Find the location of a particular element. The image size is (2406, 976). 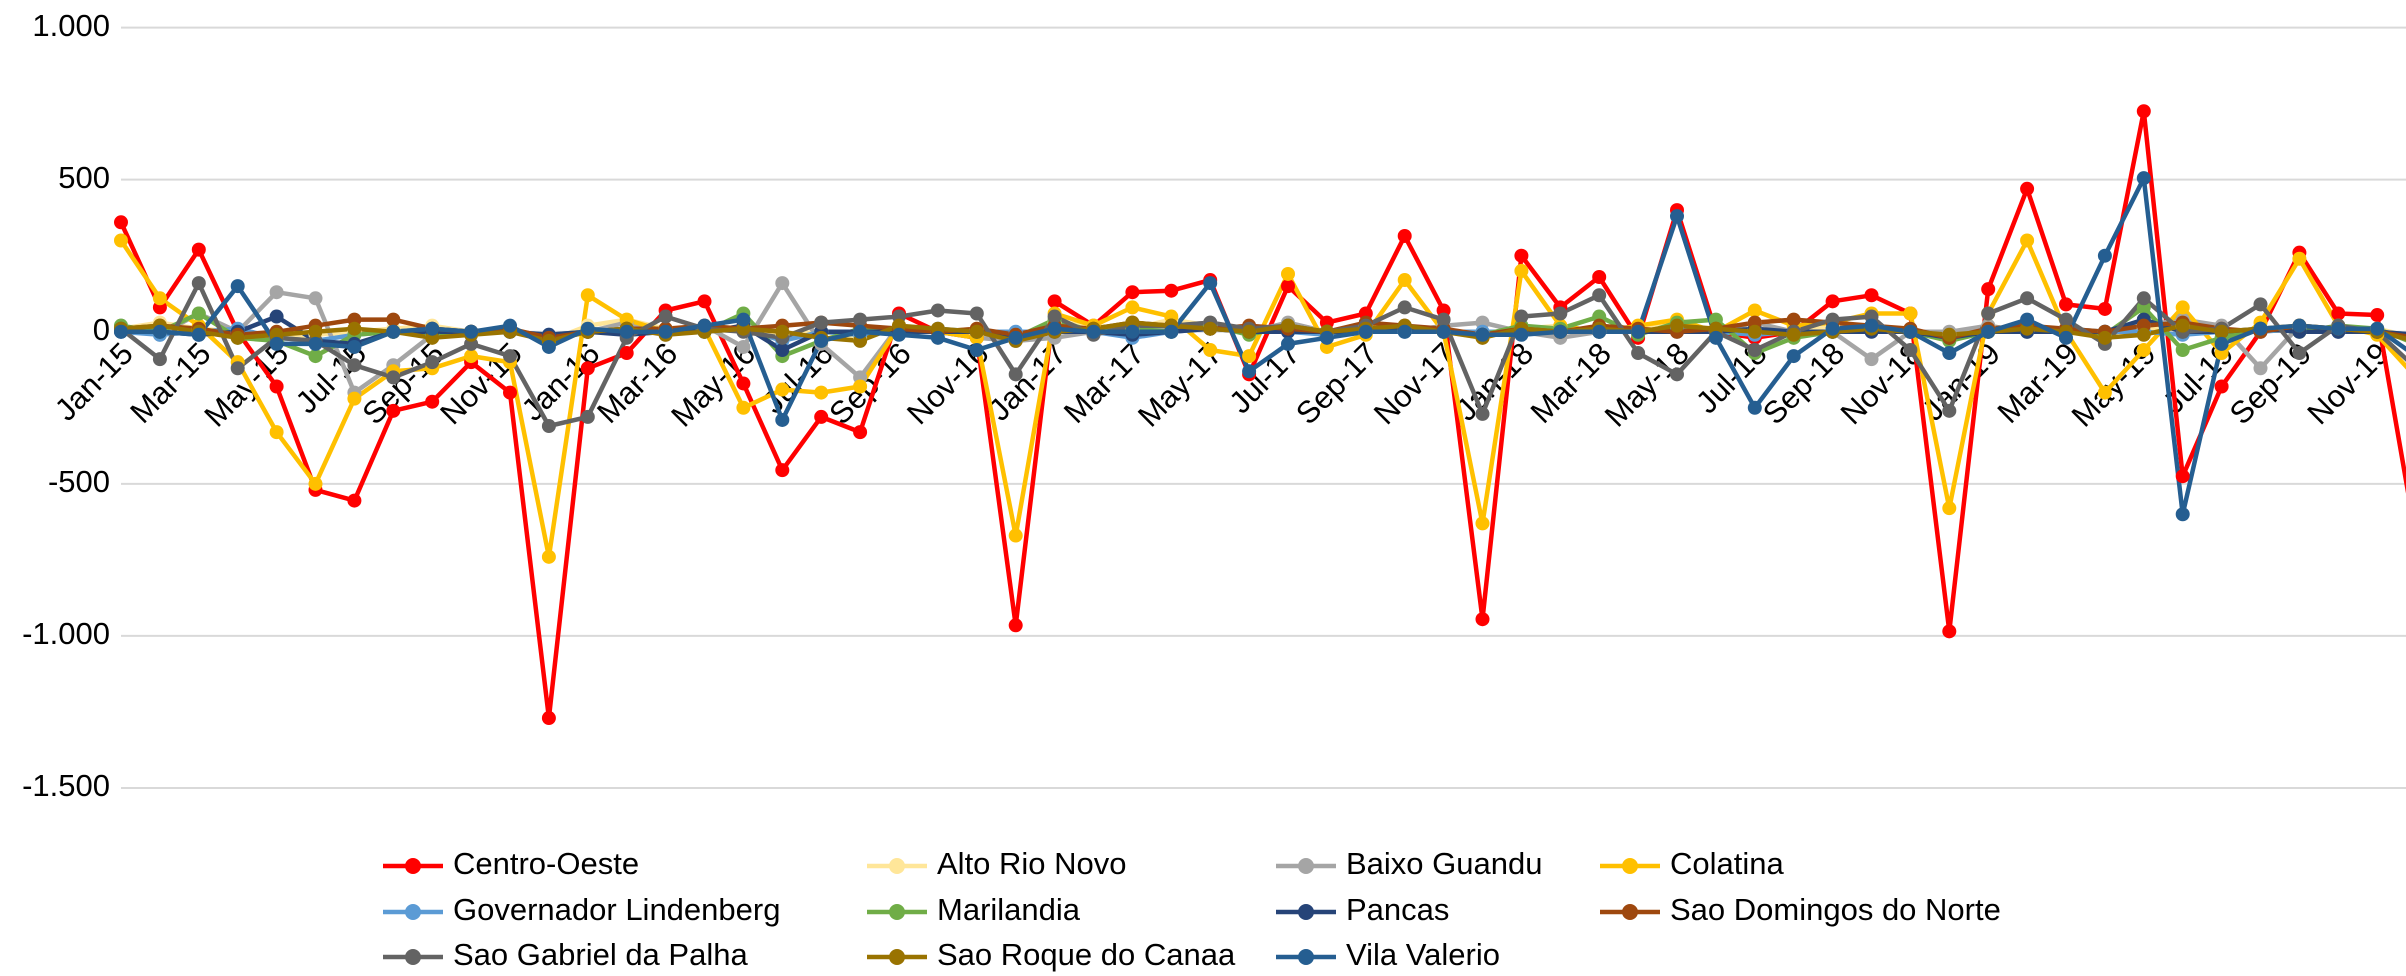

legend-label: Pancas is located at coordinates (1397, 909).